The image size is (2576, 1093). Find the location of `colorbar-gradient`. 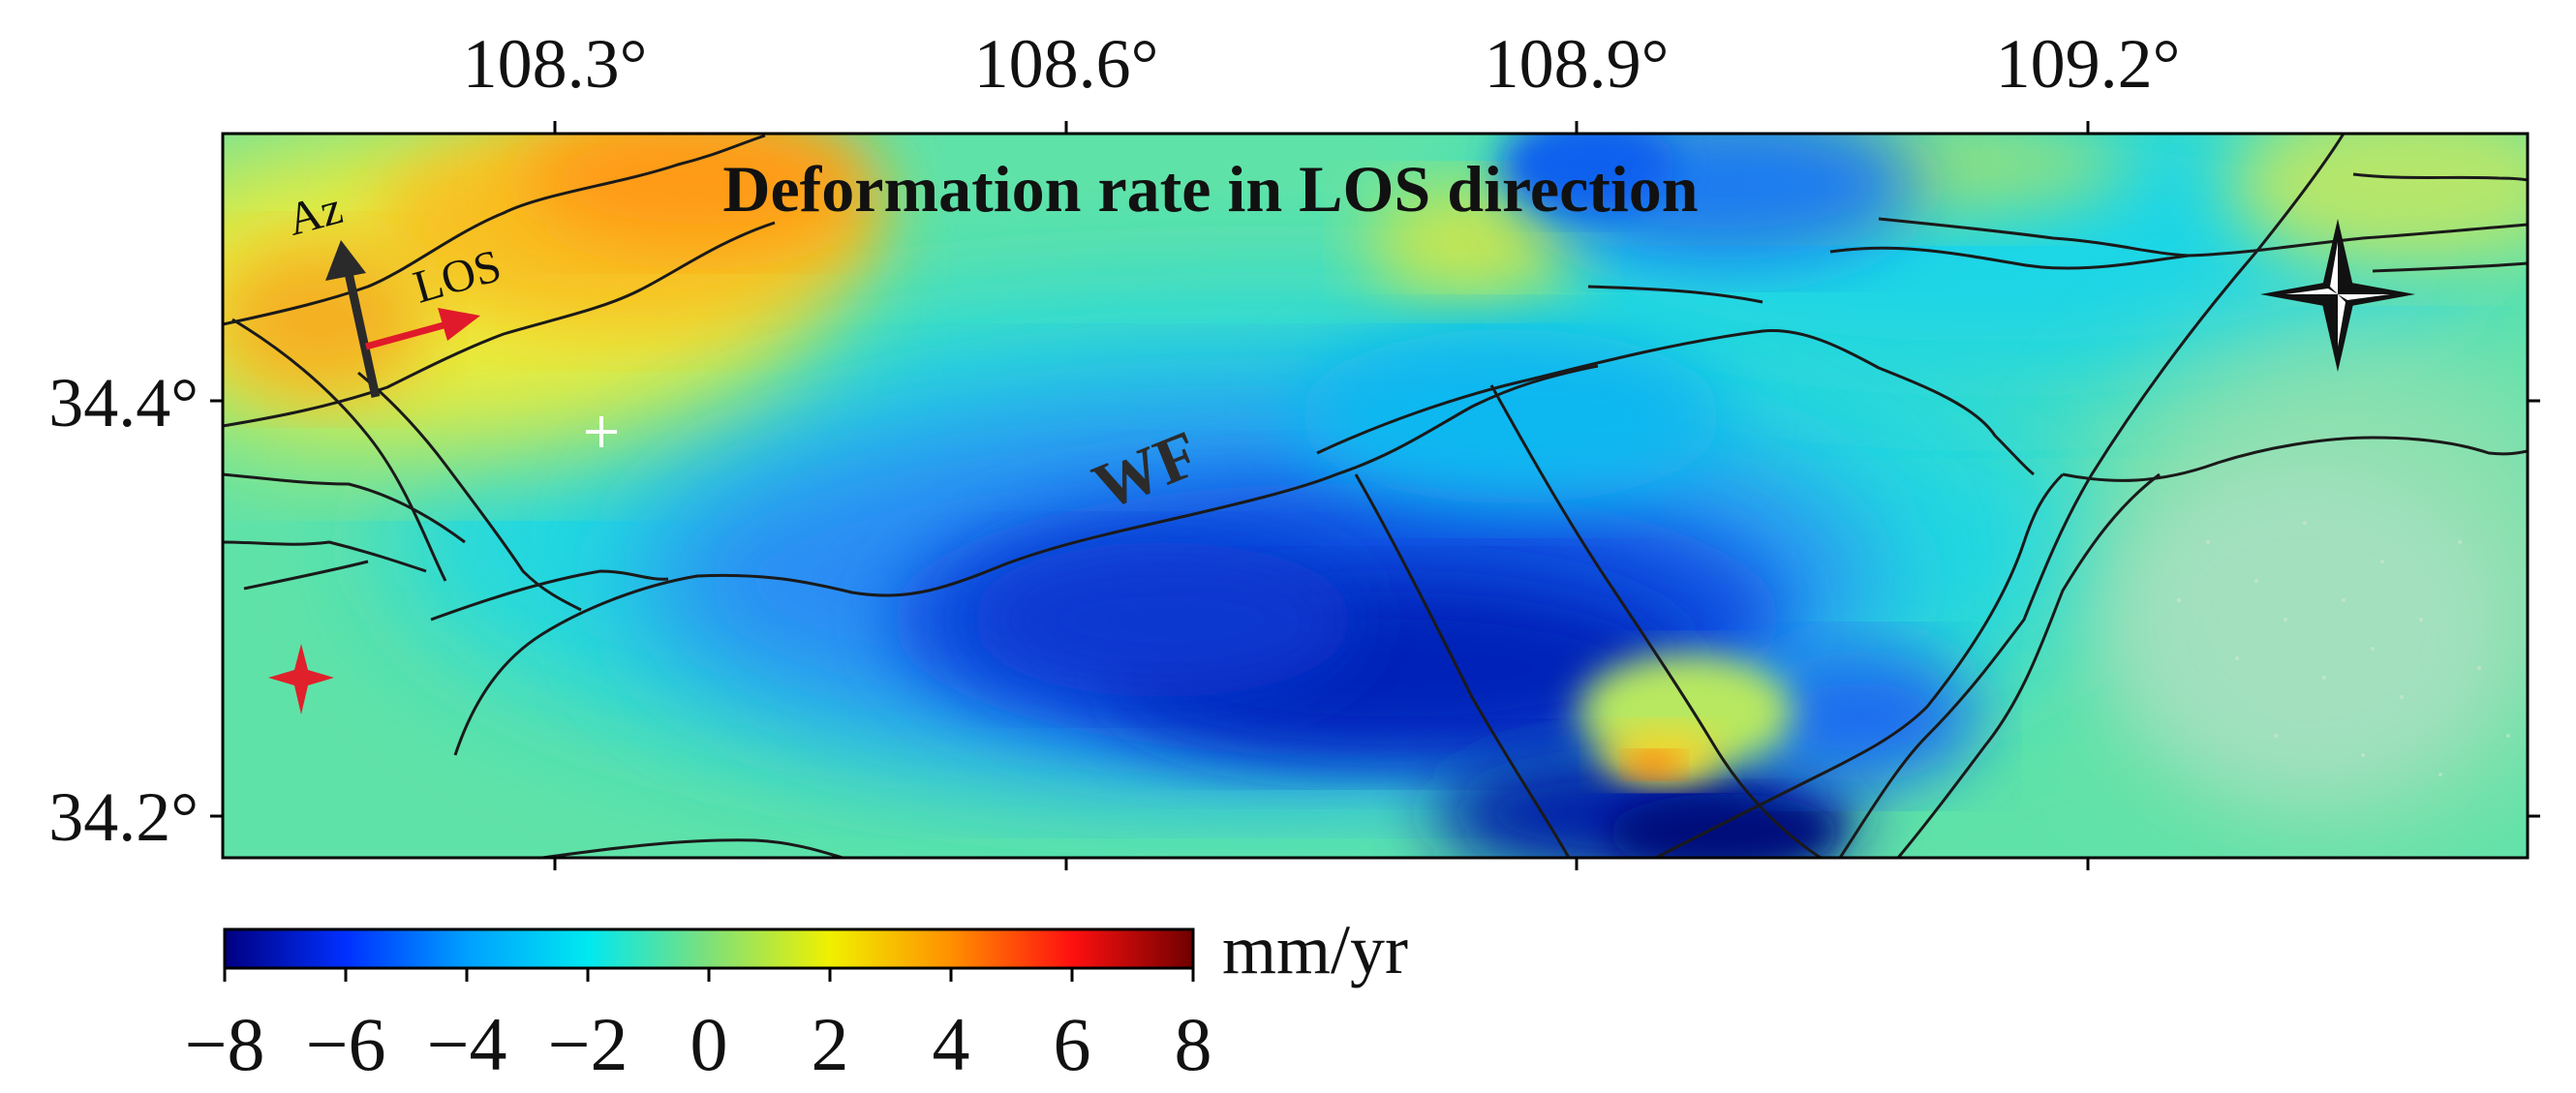

colorbar-gradient is located at coordinates (709, 948).